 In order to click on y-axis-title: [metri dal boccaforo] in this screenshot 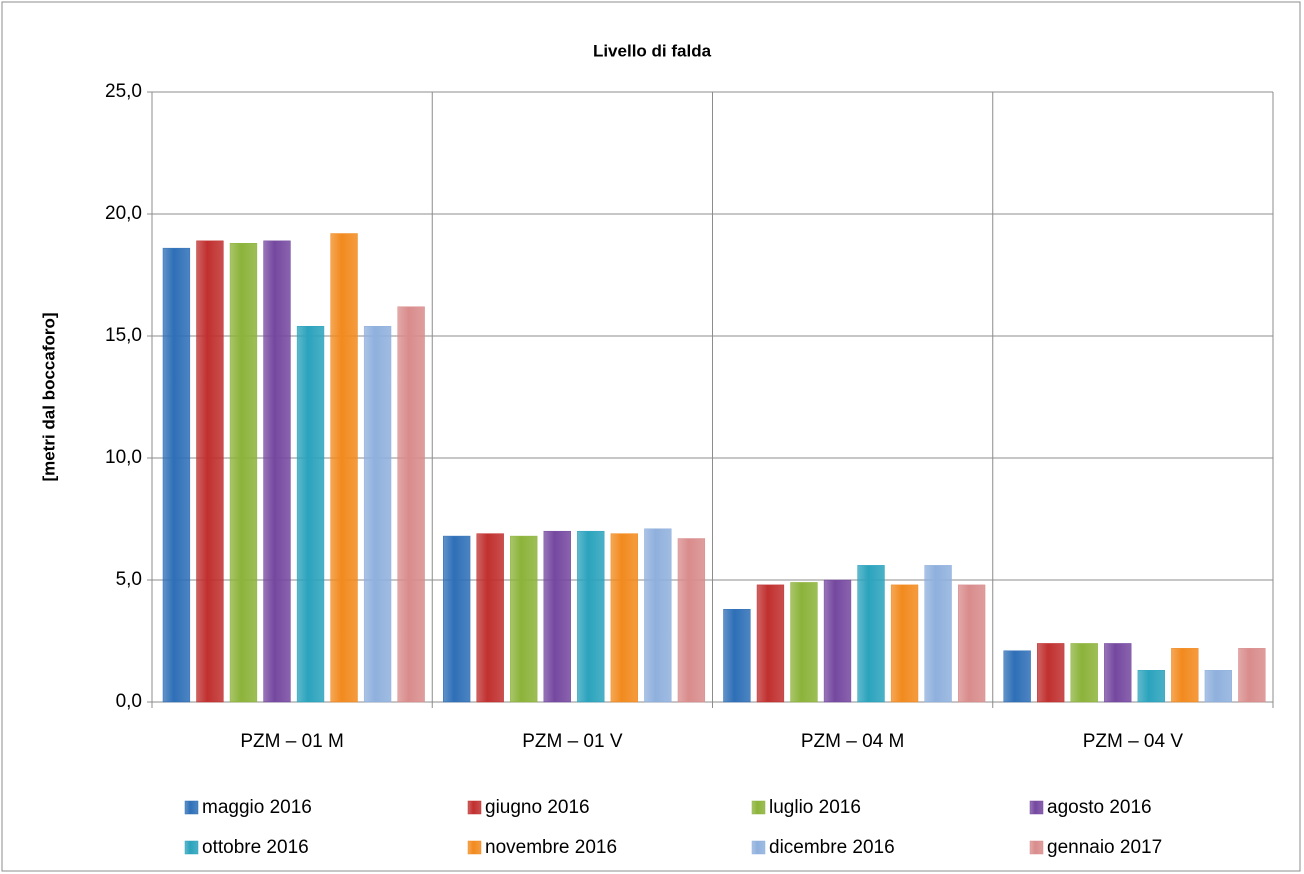, I will do `click(48, 396)`.